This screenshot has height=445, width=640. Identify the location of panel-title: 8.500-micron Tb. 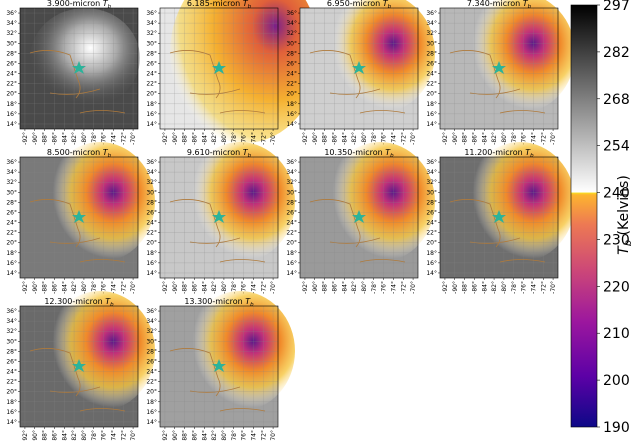
(79, 153).